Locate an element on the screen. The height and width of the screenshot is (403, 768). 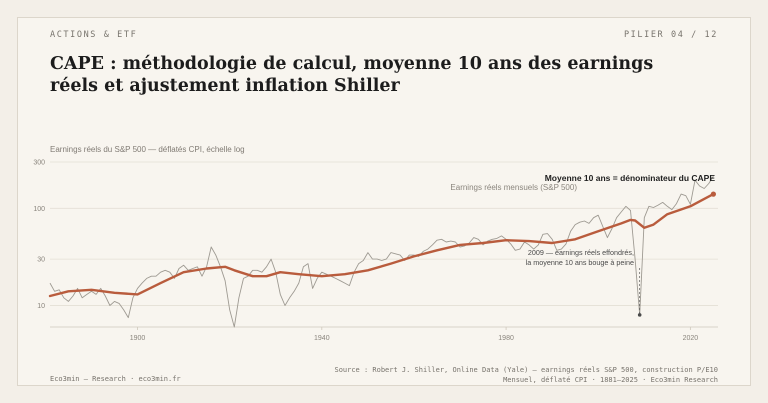
x-tick-label: 1900 is located at coordinates (138, 338).